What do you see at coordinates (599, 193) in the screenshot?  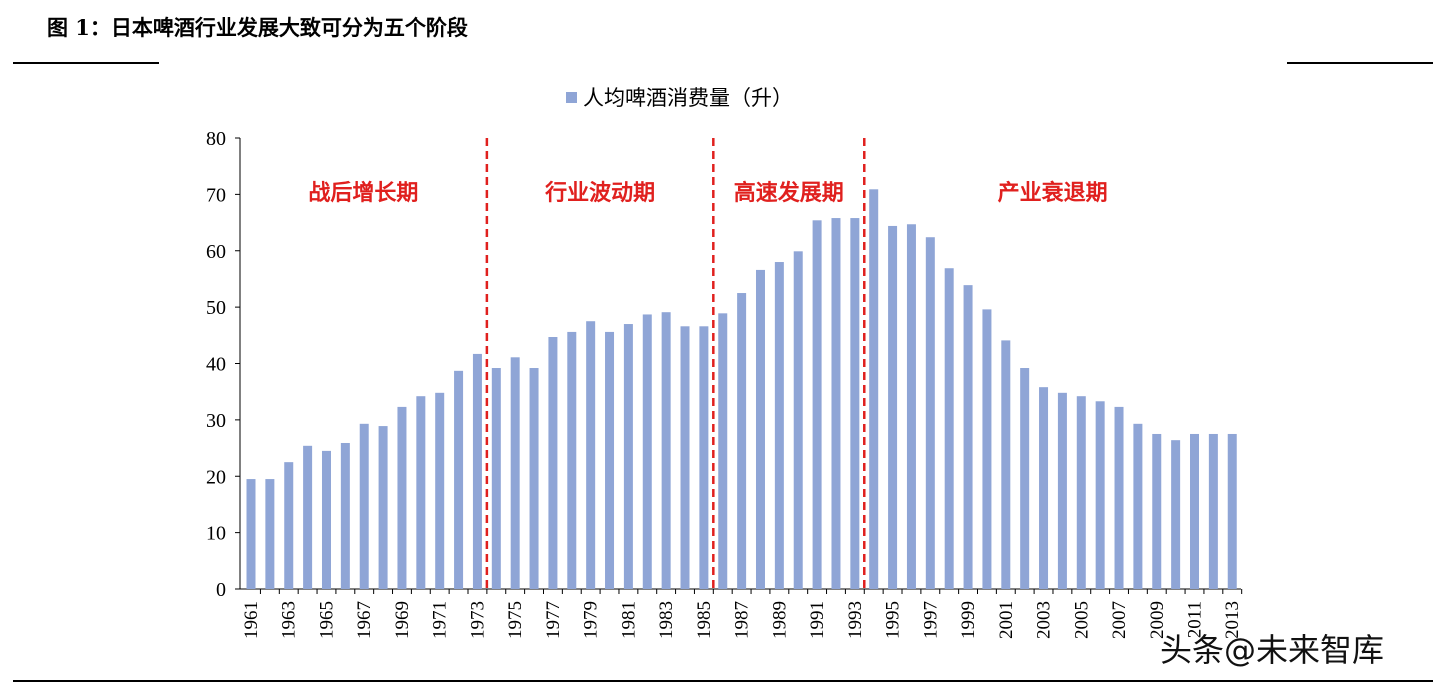 I see `phase-label: 行业波动期` at bounding box center [599, 193].